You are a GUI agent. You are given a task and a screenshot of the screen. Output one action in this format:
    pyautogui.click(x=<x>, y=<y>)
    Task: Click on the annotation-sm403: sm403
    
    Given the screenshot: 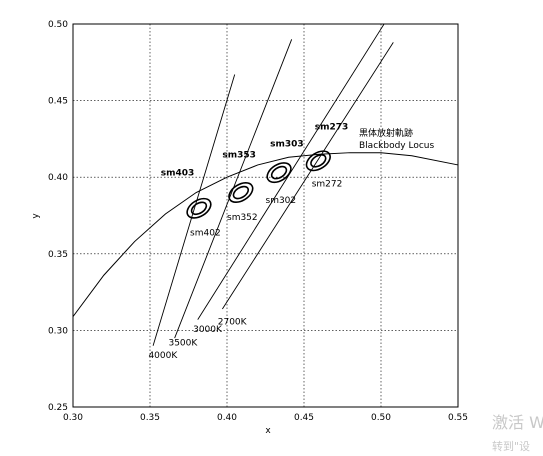 What is the action you would take?
    pyautogui.click(x=178, y=174)
    